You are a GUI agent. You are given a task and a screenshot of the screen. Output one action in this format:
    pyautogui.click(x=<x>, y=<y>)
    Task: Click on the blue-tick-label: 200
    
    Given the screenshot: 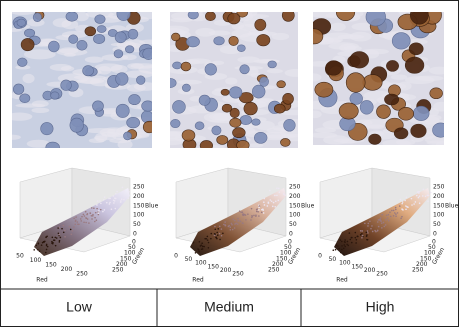 What is the action you would take?
    pyautogui.click(x=139, y=196)
    